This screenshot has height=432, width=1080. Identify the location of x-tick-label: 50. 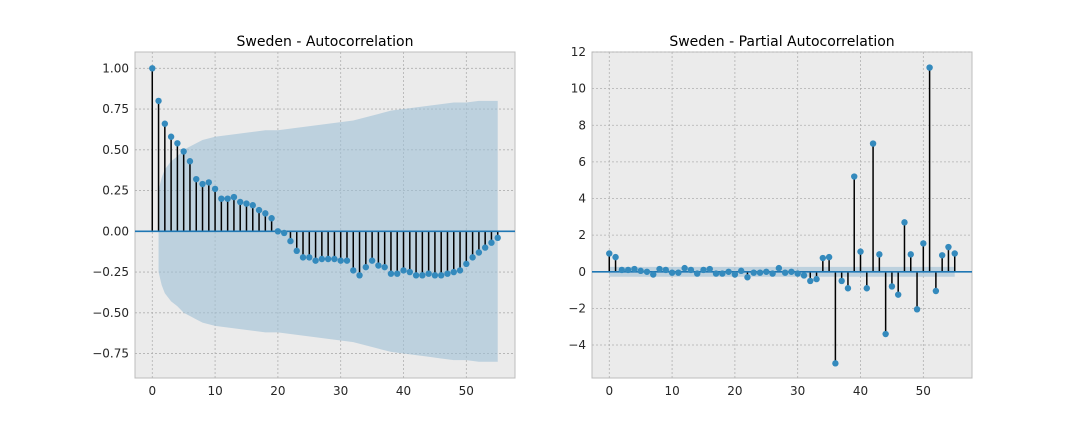
(923, 391).